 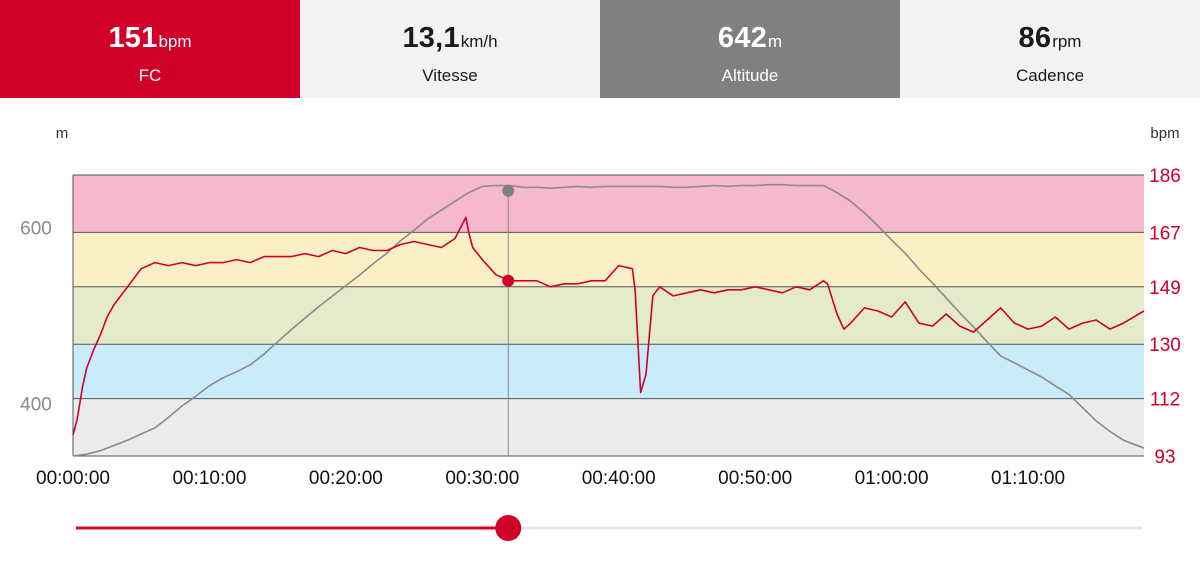 What do you see at coordinates (742, 38) in the screenshot?
I see `altitude-value: 642` at bounding box center [742, 38].